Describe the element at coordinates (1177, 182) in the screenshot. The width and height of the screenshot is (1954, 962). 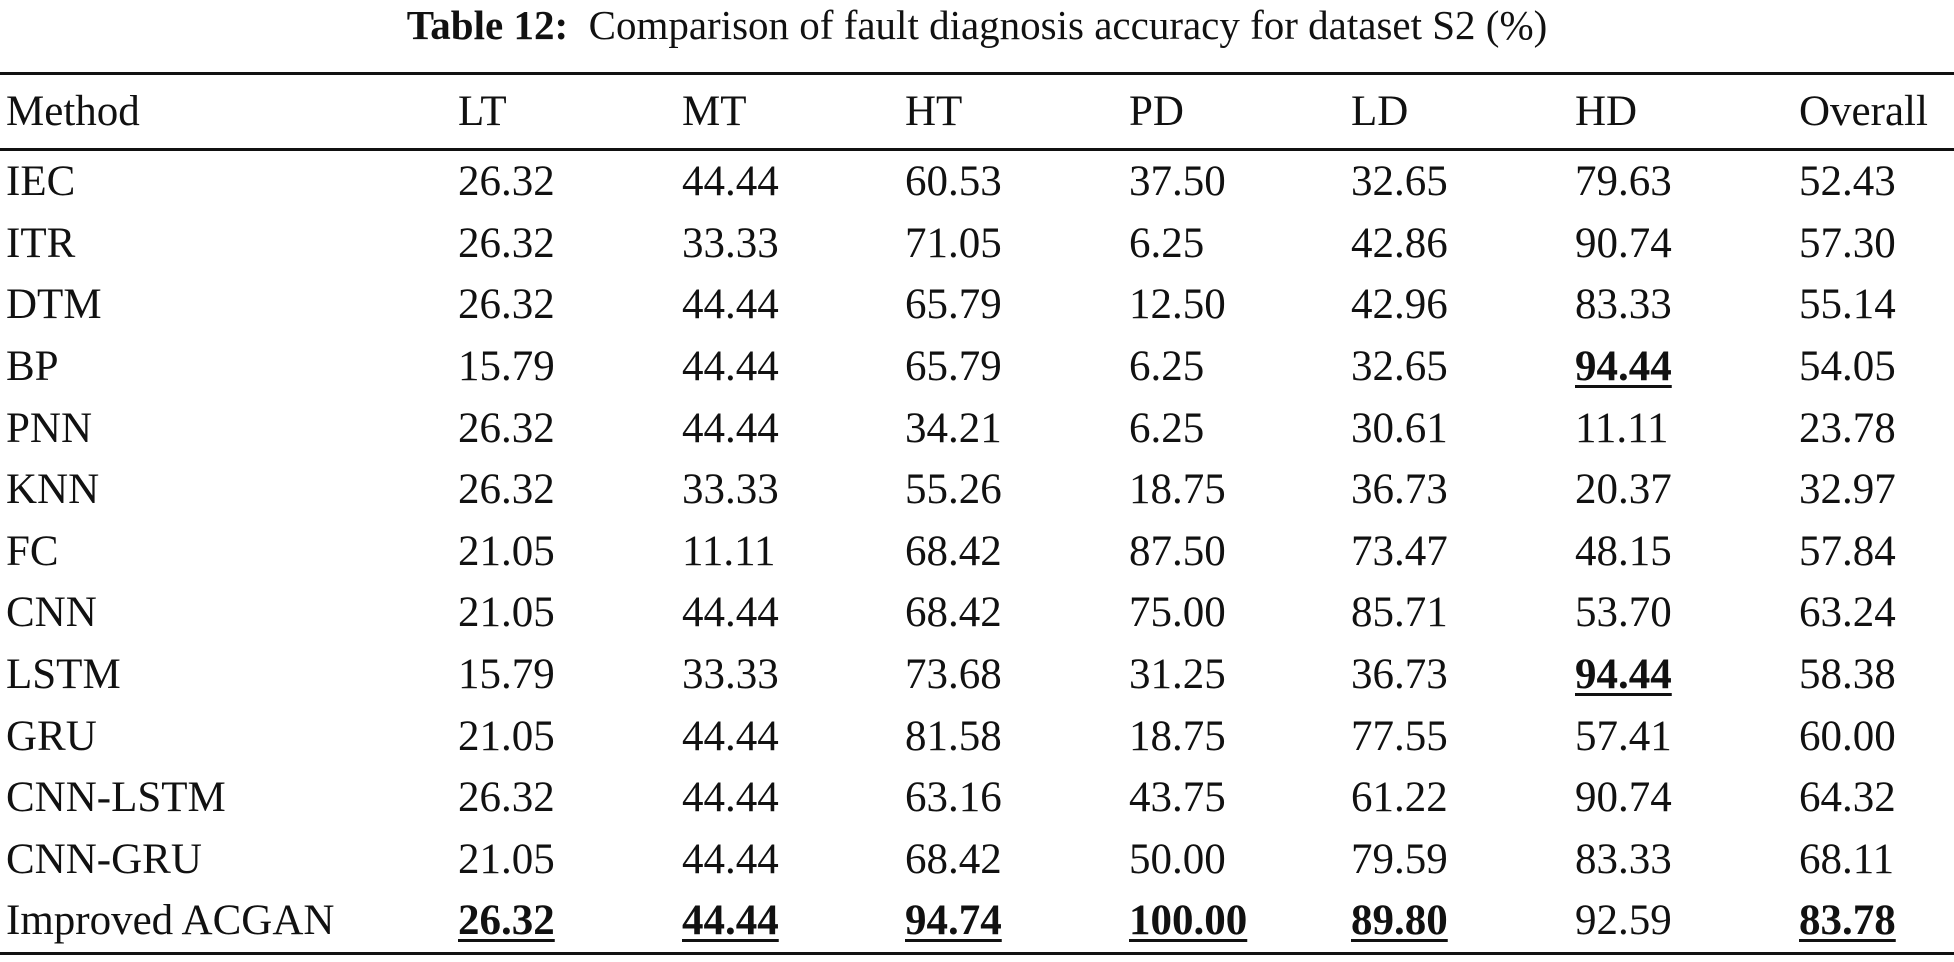
I see `cell-pd: 37.50` at that location.